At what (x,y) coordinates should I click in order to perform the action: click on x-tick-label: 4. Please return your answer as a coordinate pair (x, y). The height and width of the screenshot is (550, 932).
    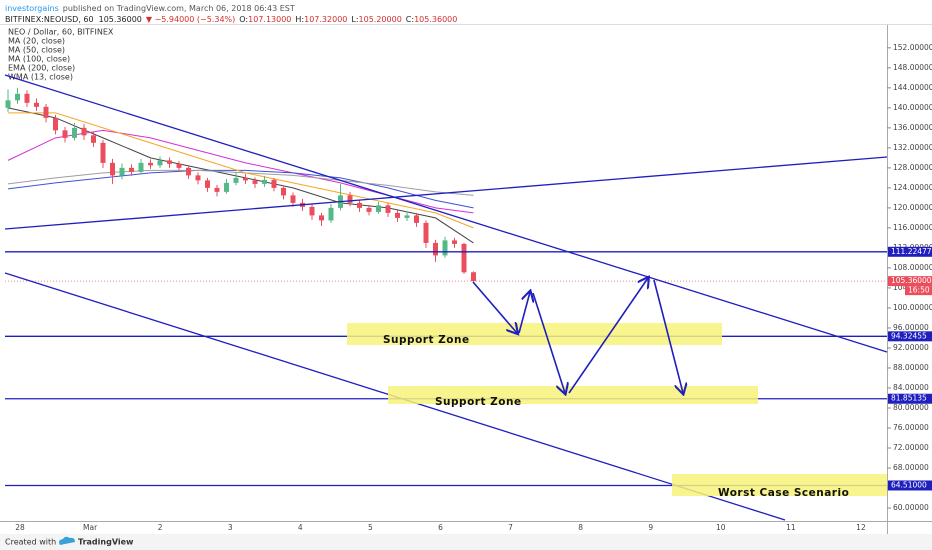
    Looking at the image, I should click on (300, 527).